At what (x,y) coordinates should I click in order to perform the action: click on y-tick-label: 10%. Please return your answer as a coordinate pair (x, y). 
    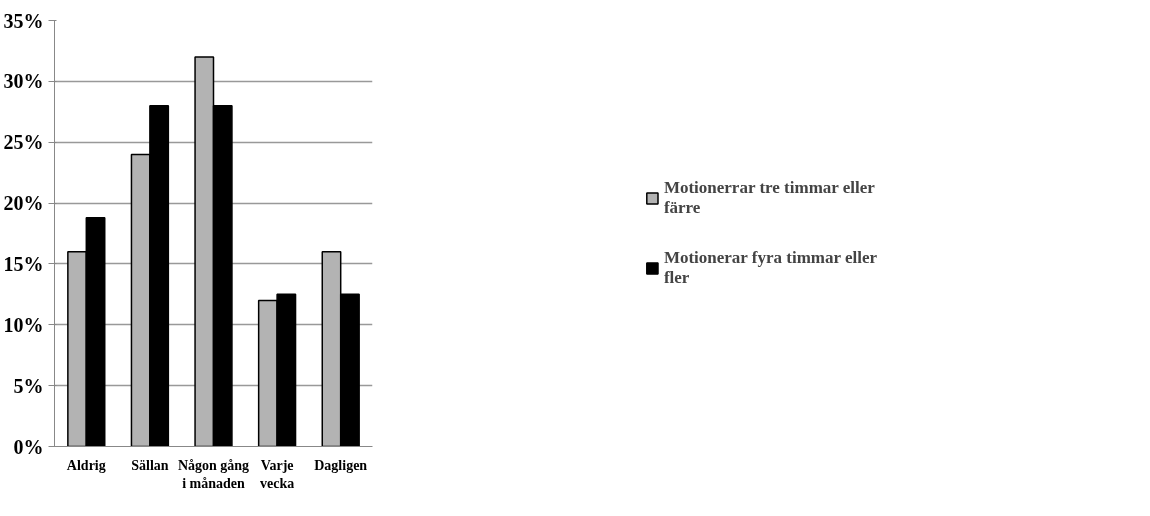
    Looking at the image, I should click on (23, 324).